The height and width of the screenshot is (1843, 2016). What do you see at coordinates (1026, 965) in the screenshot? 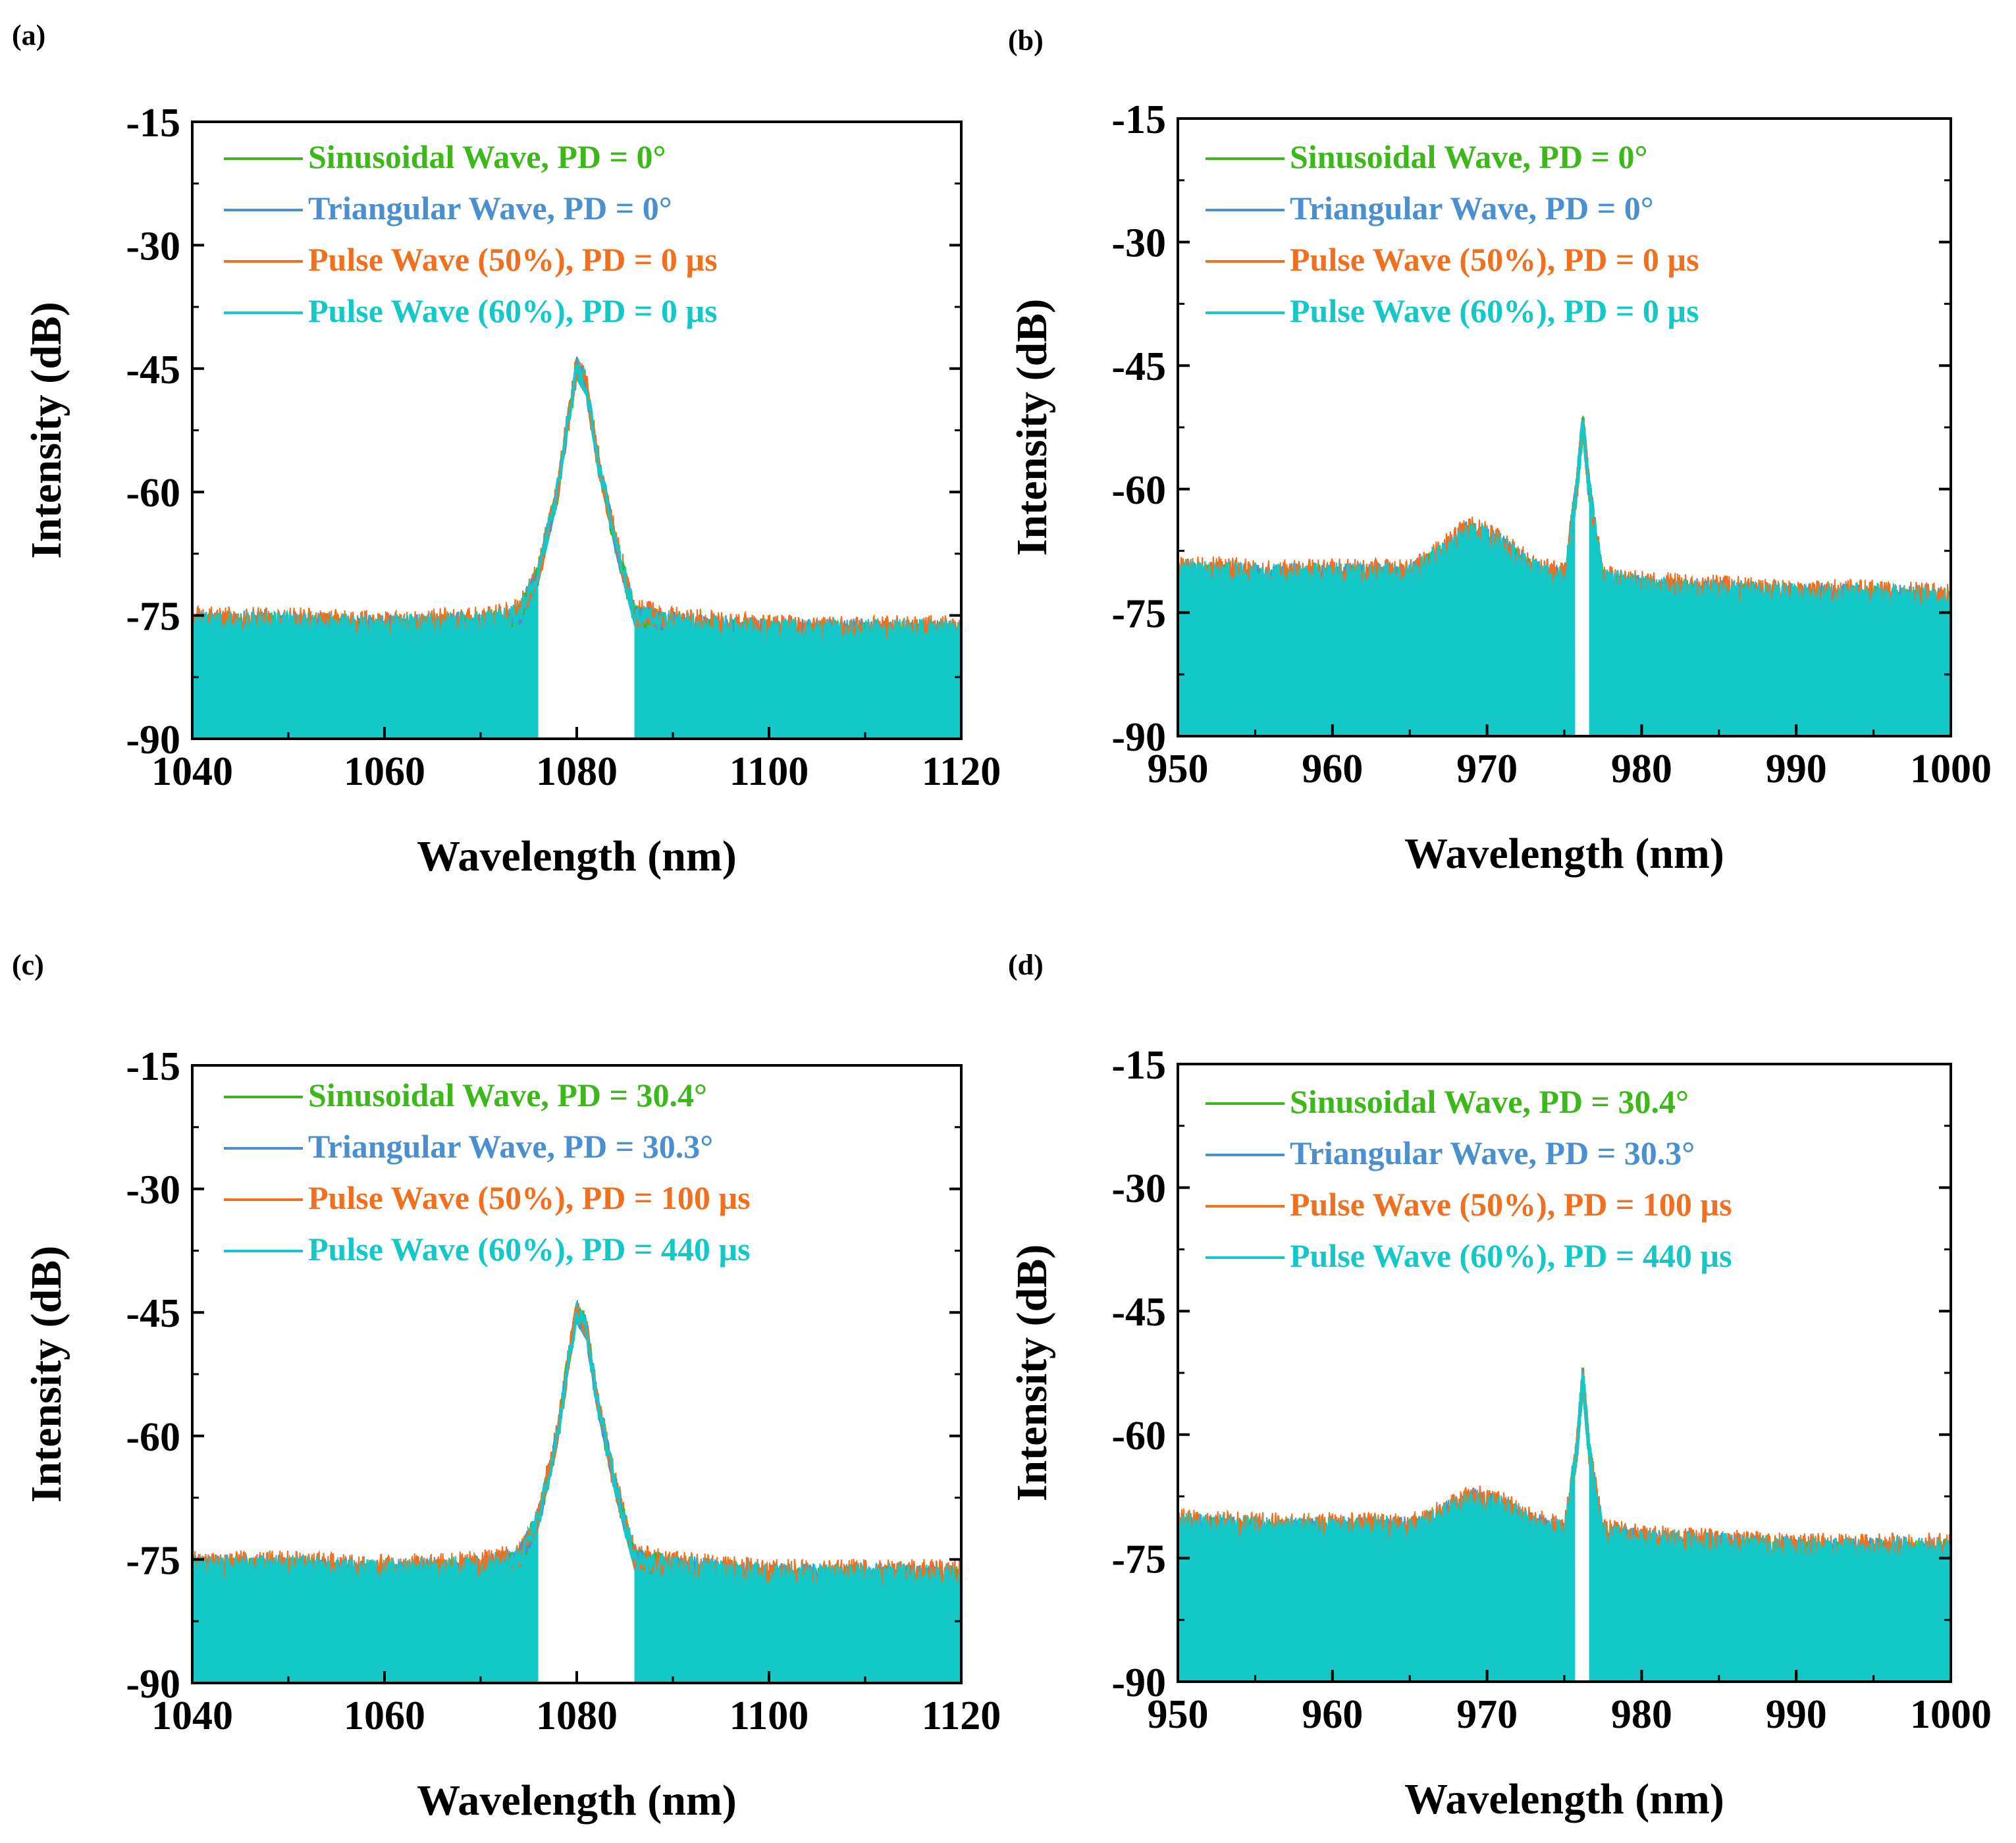
I see `panel-label-d: (d)` at bounding box center [1026, 965].